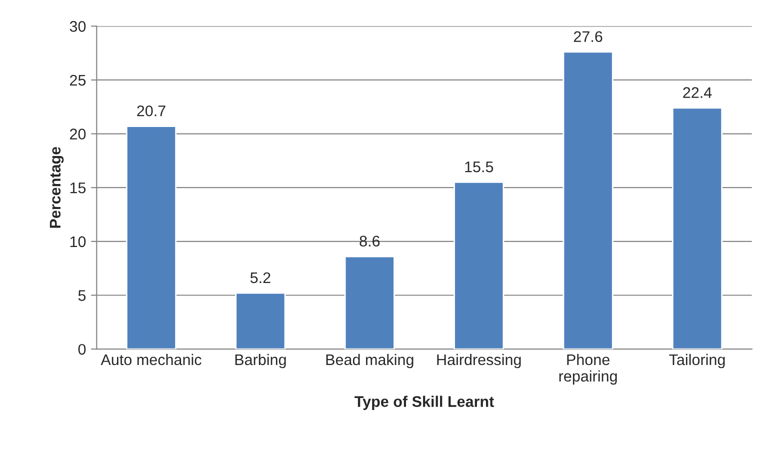 The width and height of the screenshot is (761, 451). Describe the element at coordinates (697, 361) in the screenshot. I see `x-tick-label: Tailoring` at that location.